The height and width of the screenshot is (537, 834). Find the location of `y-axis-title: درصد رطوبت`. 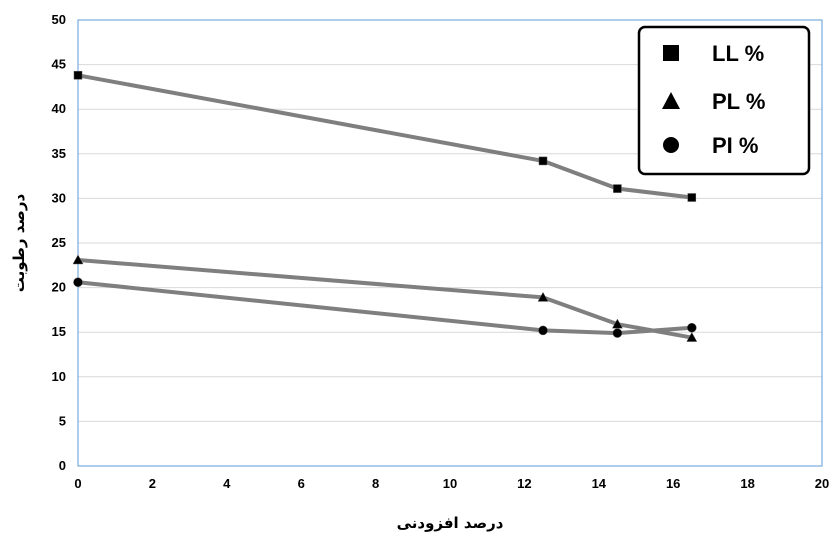

y-axis-title: درصد رطوبت is located at coordinates (19, 243).